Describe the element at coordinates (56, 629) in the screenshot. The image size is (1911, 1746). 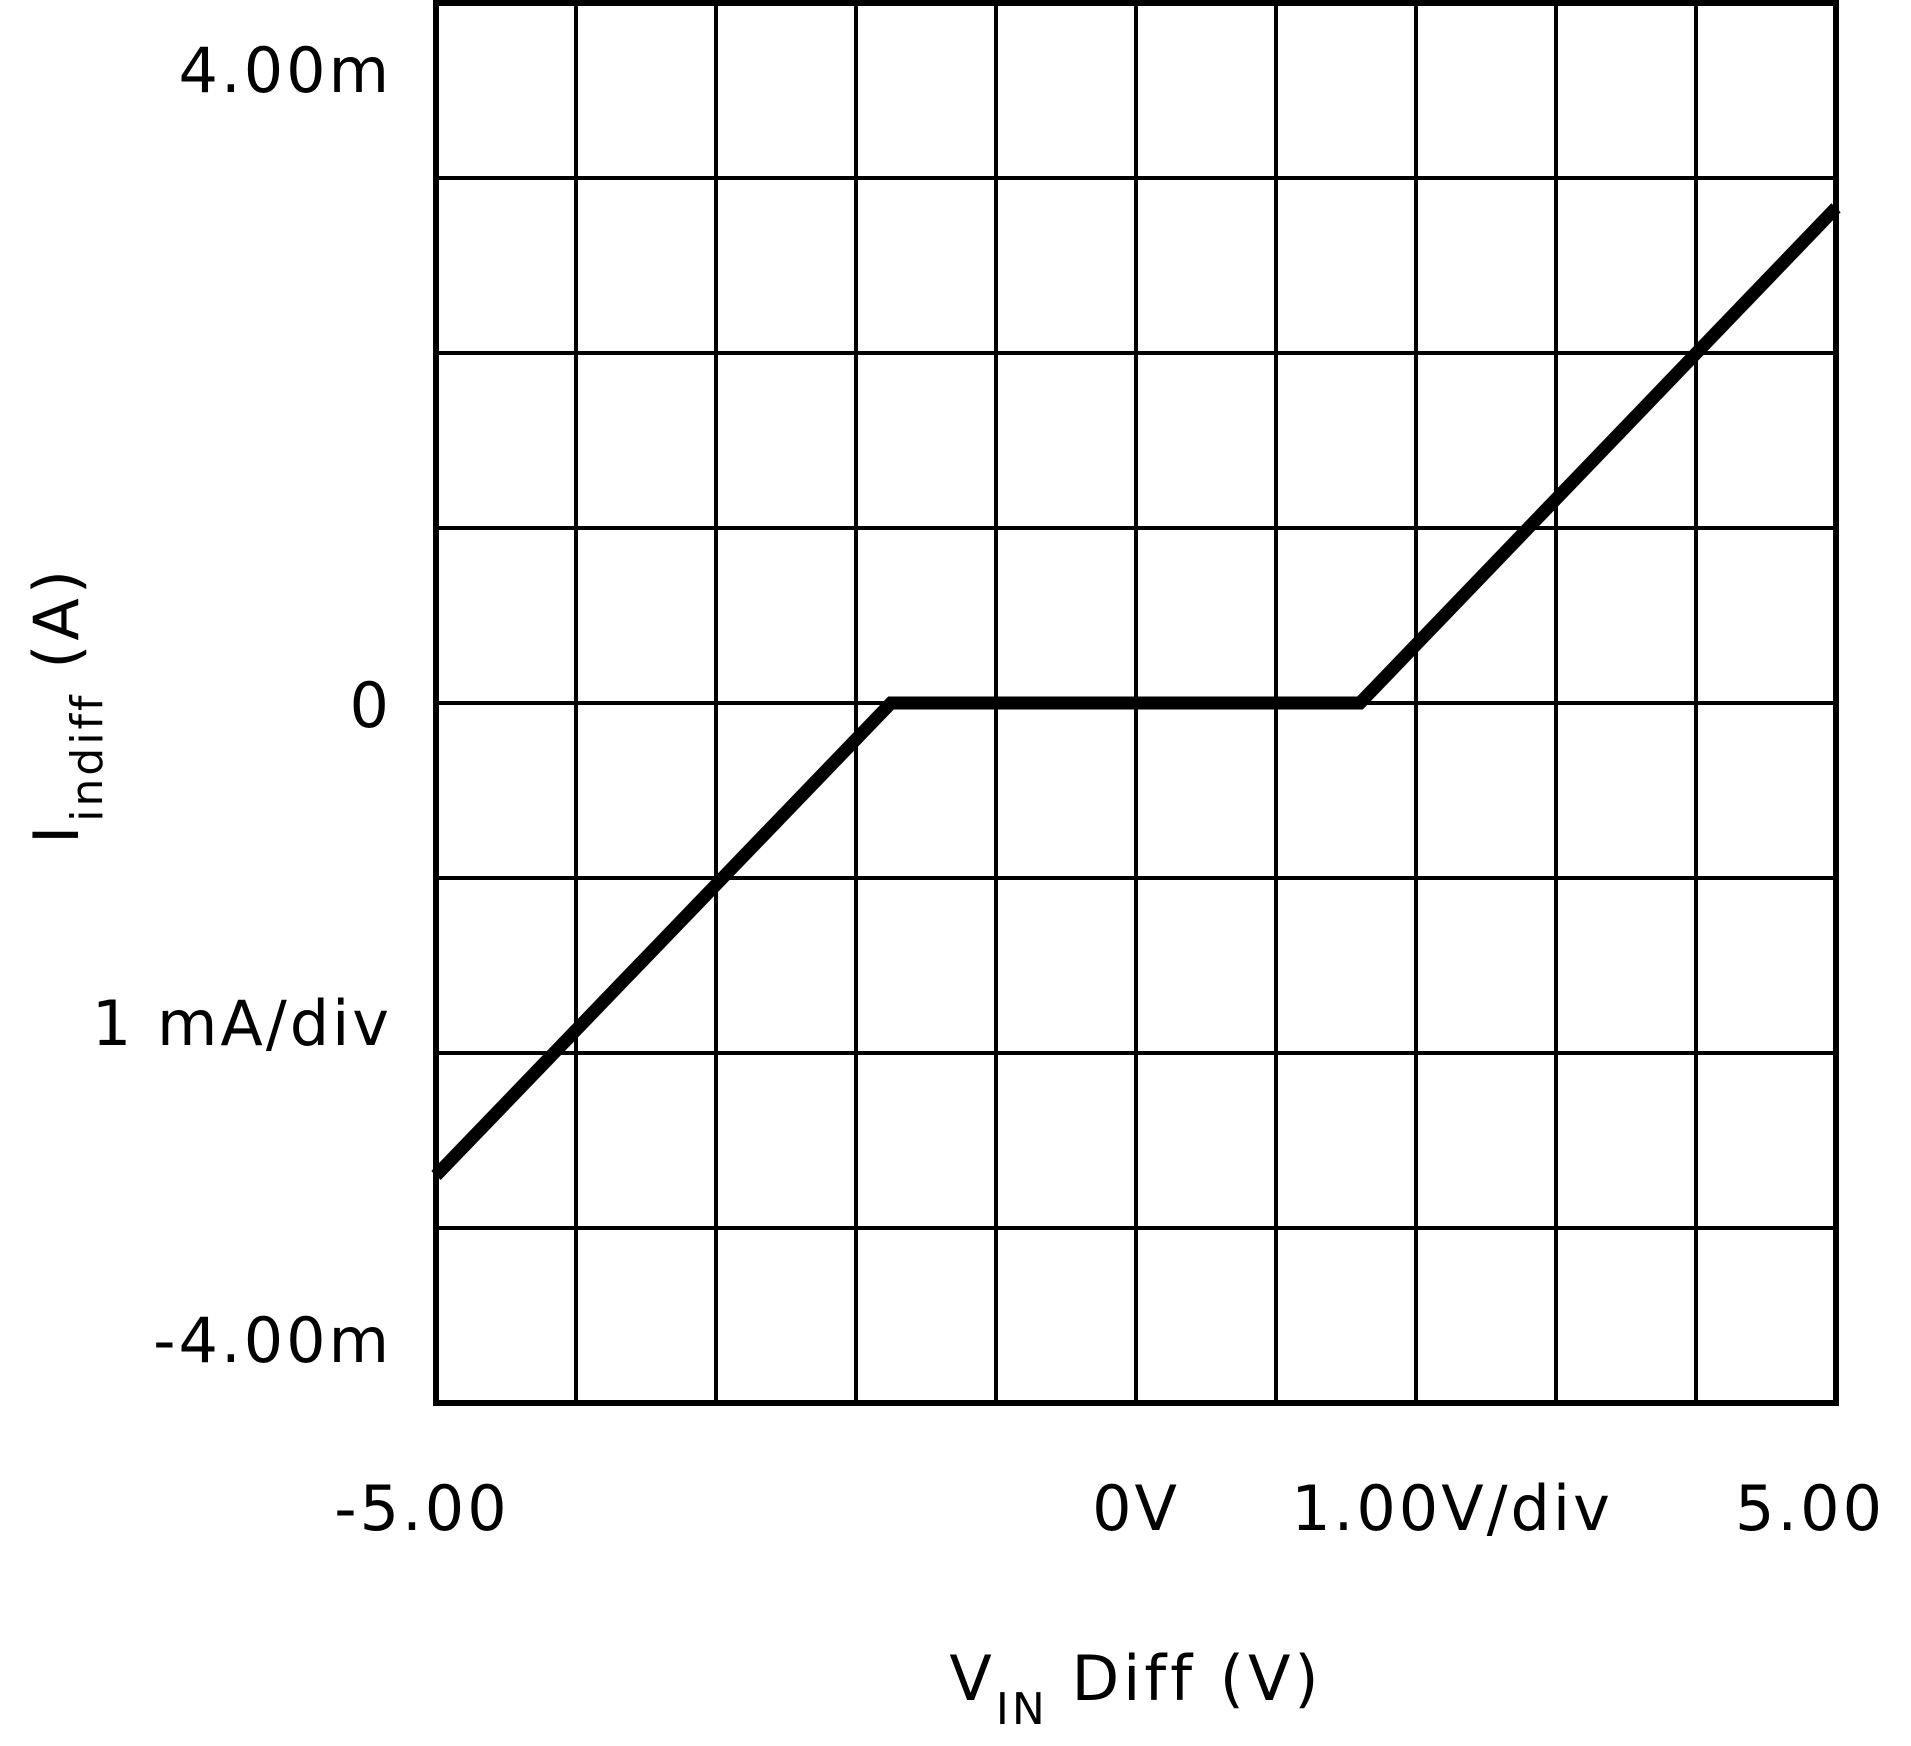
I see `y-axis-title-rest: (A)` at that location.